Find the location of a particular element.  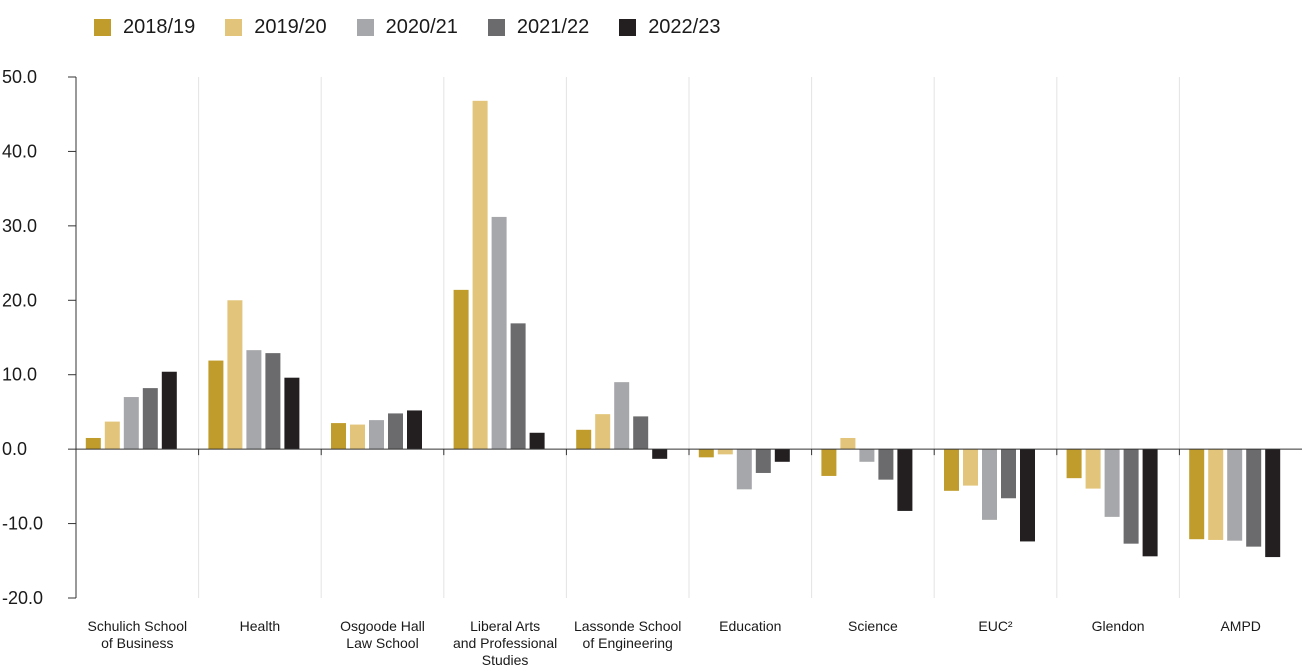

x-category-label: AMPD is located at coordinates (1240, 626).